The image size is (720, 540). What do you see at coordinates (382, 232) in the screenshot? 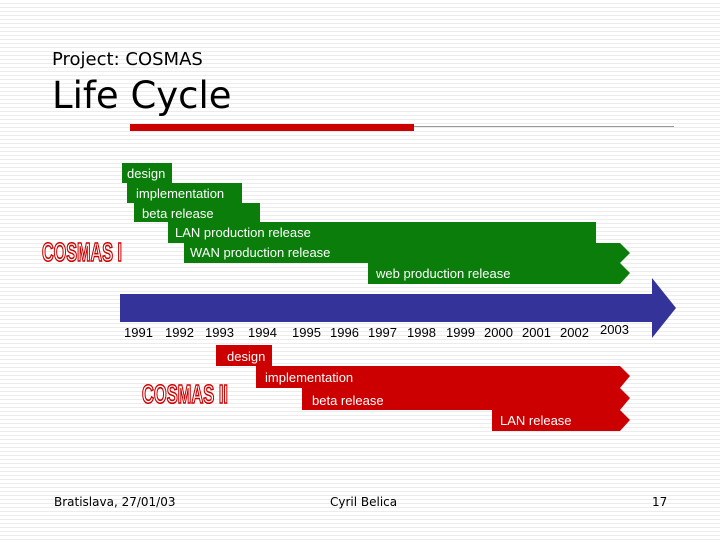
I see `cosmas1-bar-lan` at bounding box center [382, 232].